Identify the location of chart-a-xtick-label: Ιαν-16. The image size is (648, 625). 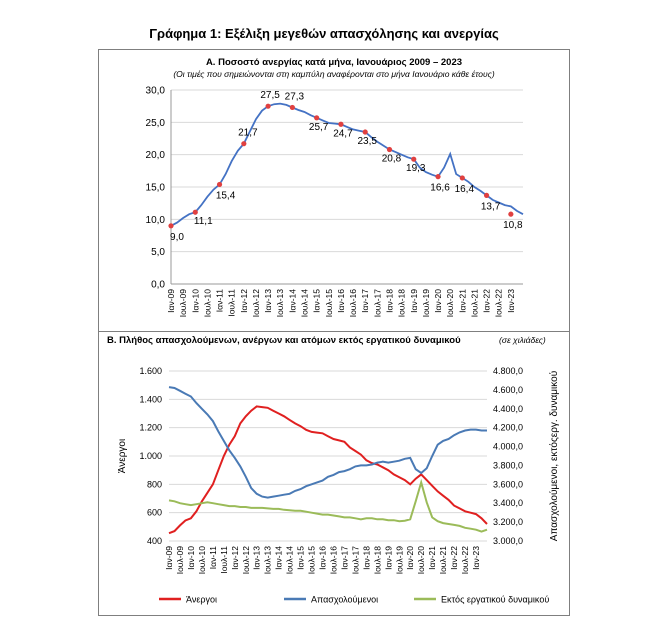
(341, 301).